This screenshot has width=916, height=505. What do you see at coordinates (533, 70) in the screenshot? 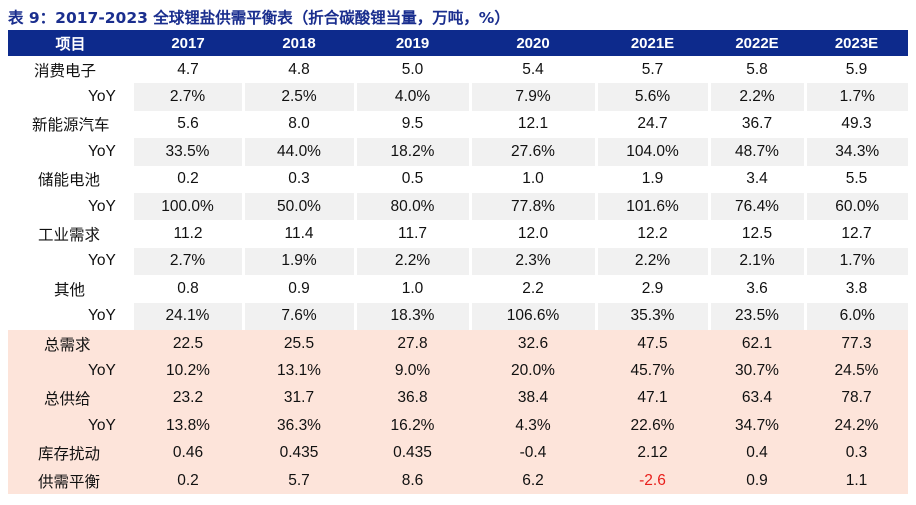
I see `value-cell: 5.4` at bounding box center [533, 70].